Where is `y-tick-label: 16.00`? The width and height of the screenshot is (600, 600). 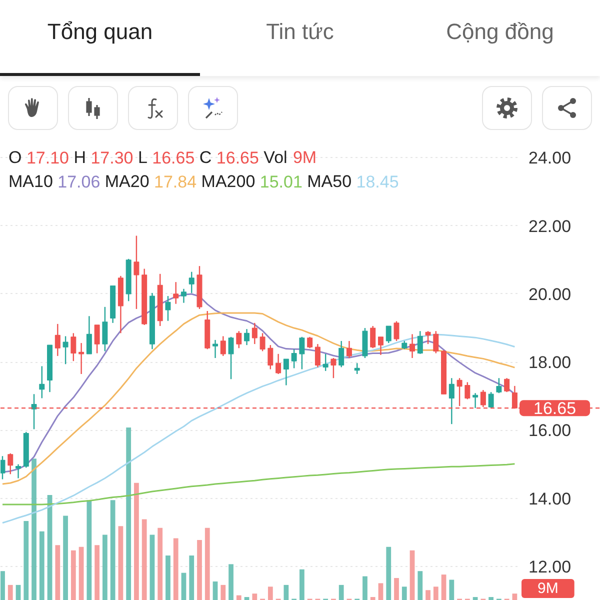 y-tick-label: 16.00 is located at coordinates (550, 430).